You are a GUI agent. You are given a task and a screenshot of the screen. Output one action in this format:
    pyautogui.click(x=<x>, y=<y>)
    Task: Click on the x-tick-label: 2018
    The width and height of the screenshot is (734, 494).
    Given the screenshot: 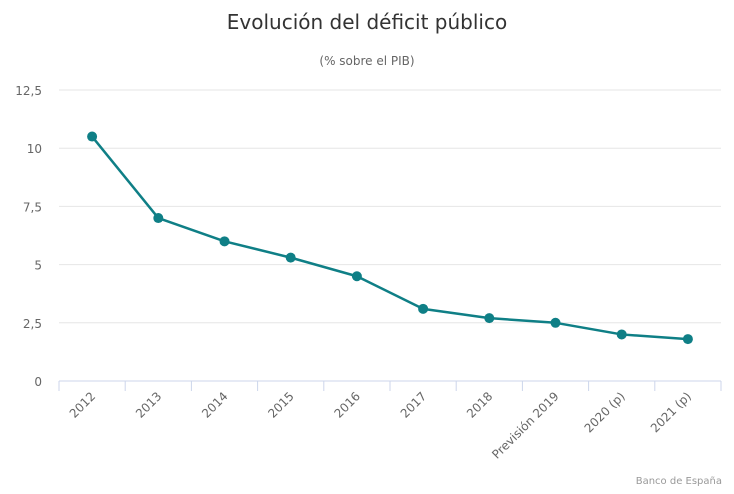 What is the action you would take?
    pyautogui.click(x=479, y=404)
    